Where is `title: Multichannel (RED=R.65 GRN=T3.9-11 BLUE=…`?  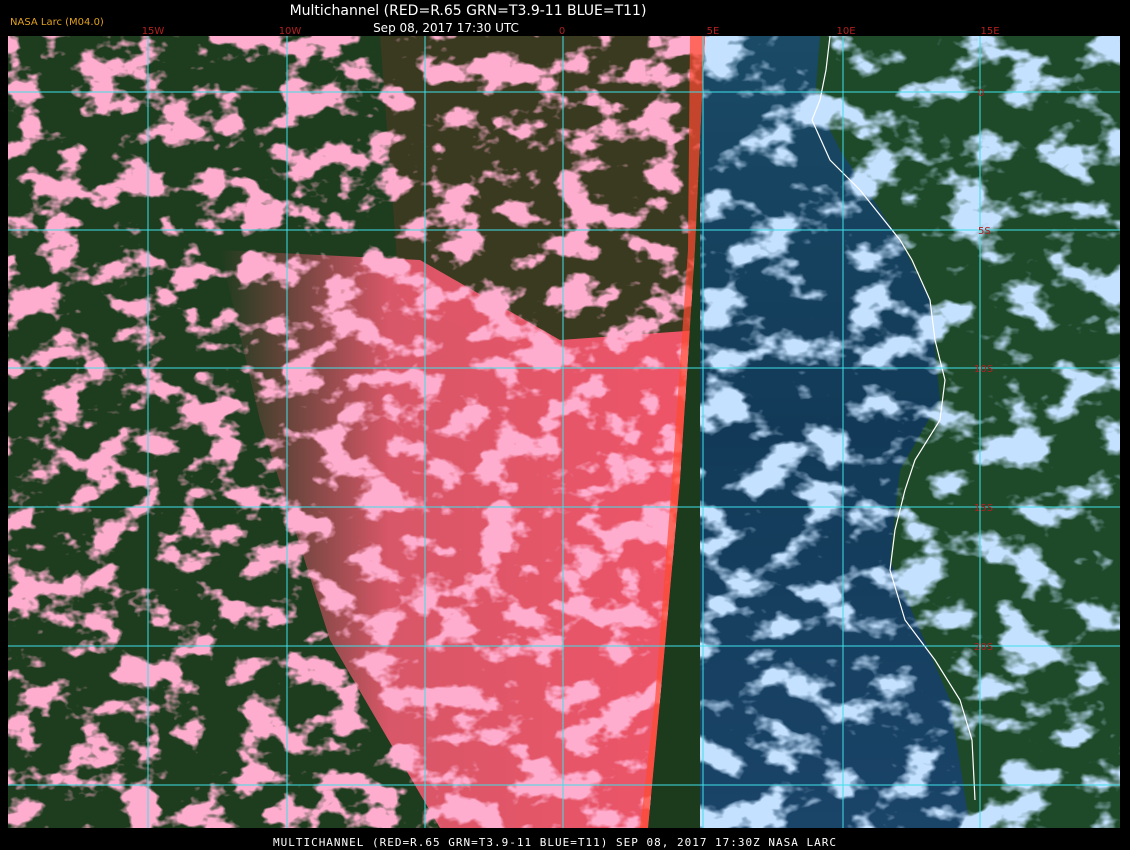 title: Multichannel (RED=R.65 GRN=T3.9-11 BLUE=… is located at coordinates (468, 11).